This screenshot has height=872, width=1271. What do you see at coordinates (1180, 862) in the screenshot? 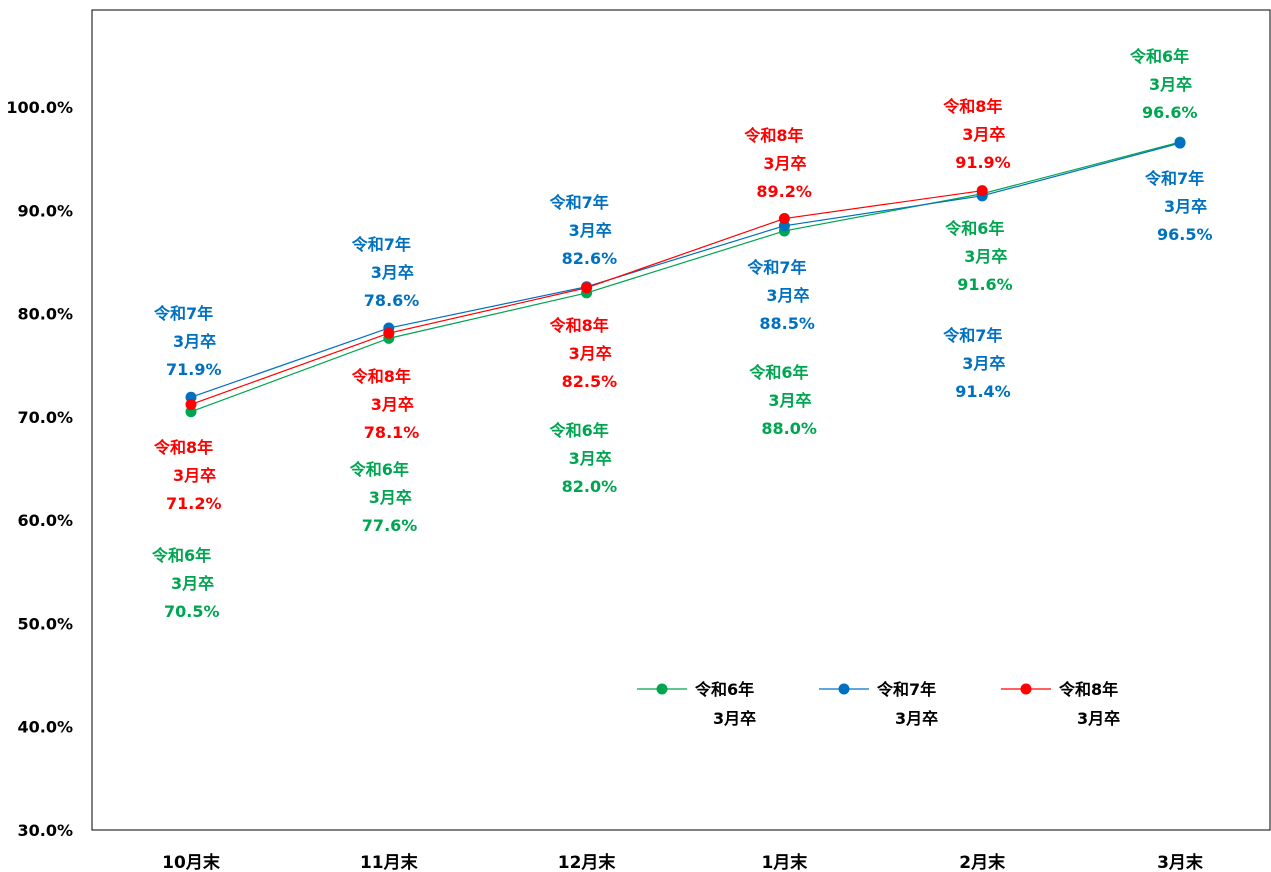
I see `x-tick-label: 3月末` at bounding box center [1180, 862].